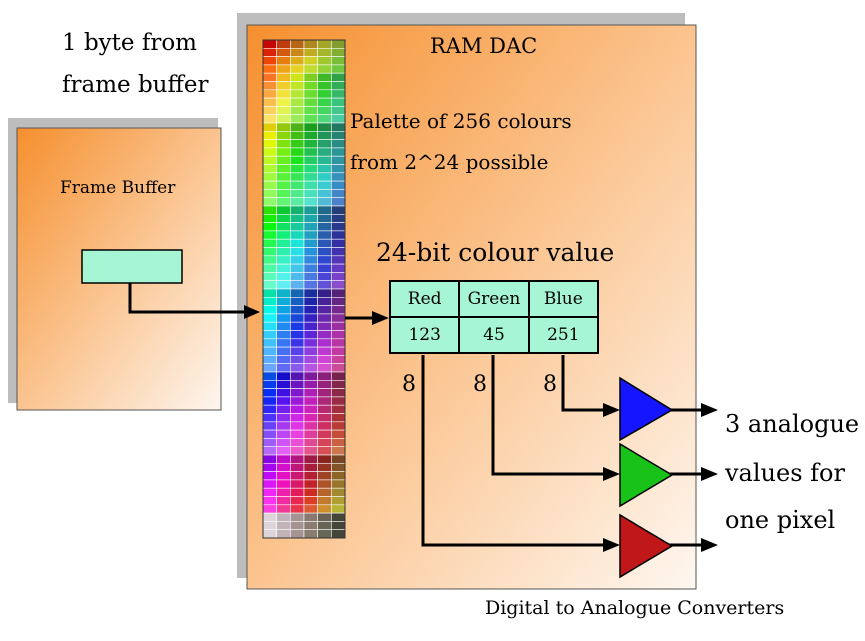 The image size is (865, 641). What do you see at coordinates (582, 383) in the screenshot?
I see `blue-line` at bounding box center [582, 383].